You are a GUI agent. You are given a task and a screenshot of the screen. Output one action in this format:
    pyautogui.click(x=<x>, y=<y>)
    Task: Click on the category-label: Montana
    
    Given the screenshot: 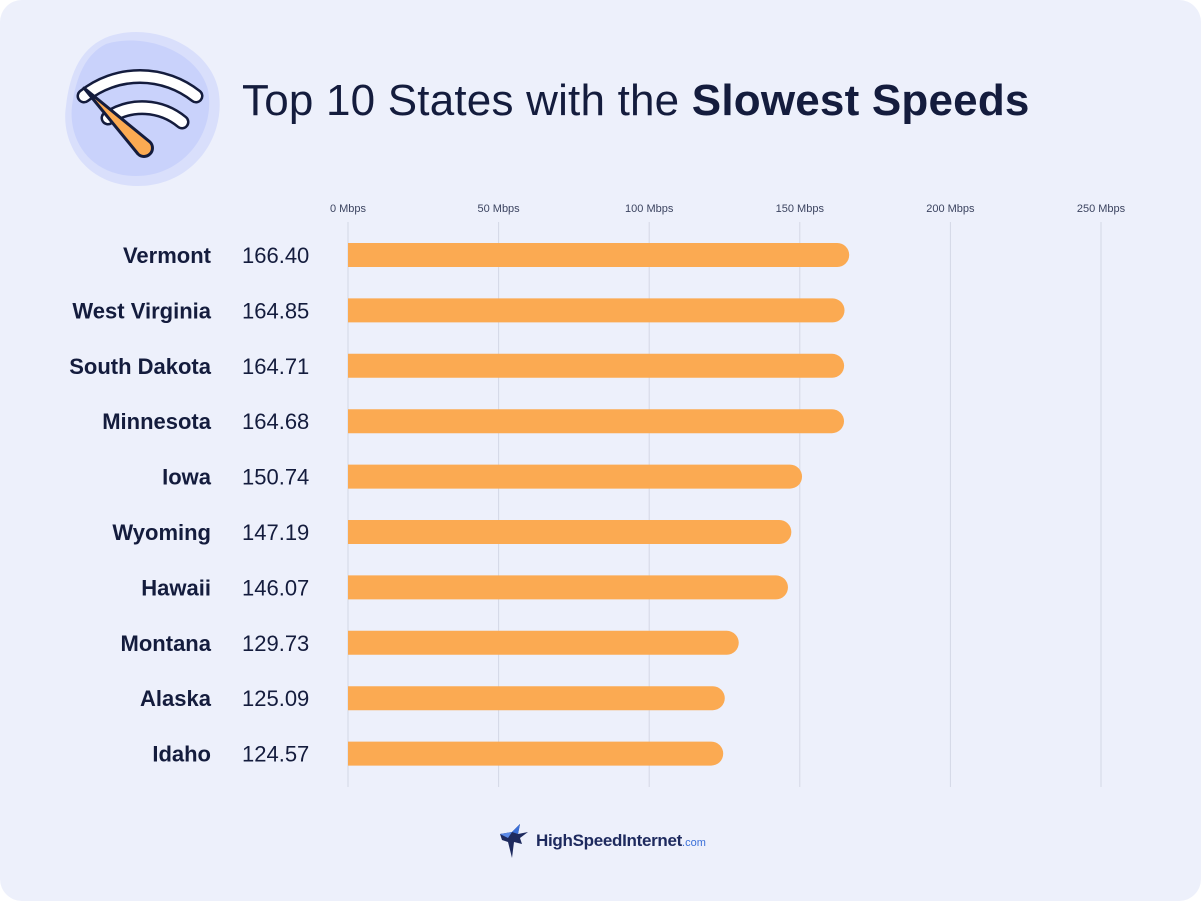 What is the action you would take?
    pyautogui.click(x=166, y=643)
    